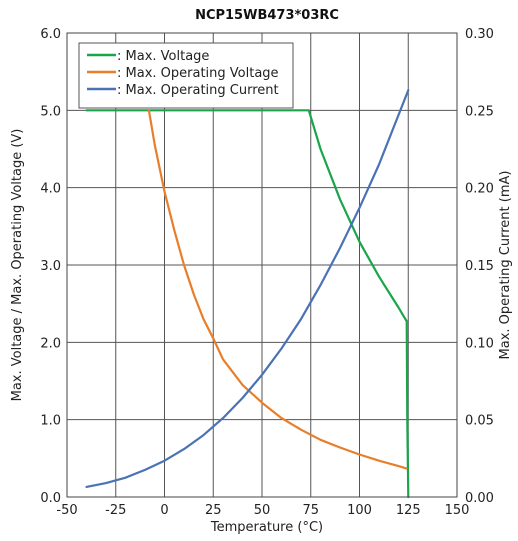  I want to click on y-left-tick-label: 4.0, so click(50, 189).